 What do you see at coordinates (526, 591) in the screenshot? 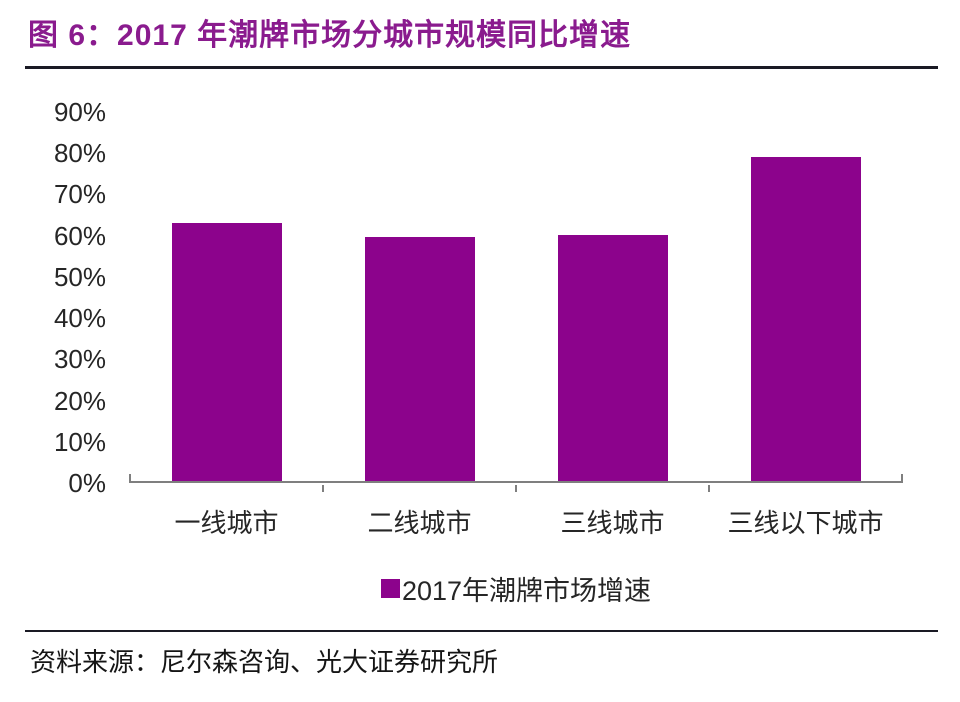
I see `legend-label: 2017年潮牌市场增速` at bounding box center [526, 591].